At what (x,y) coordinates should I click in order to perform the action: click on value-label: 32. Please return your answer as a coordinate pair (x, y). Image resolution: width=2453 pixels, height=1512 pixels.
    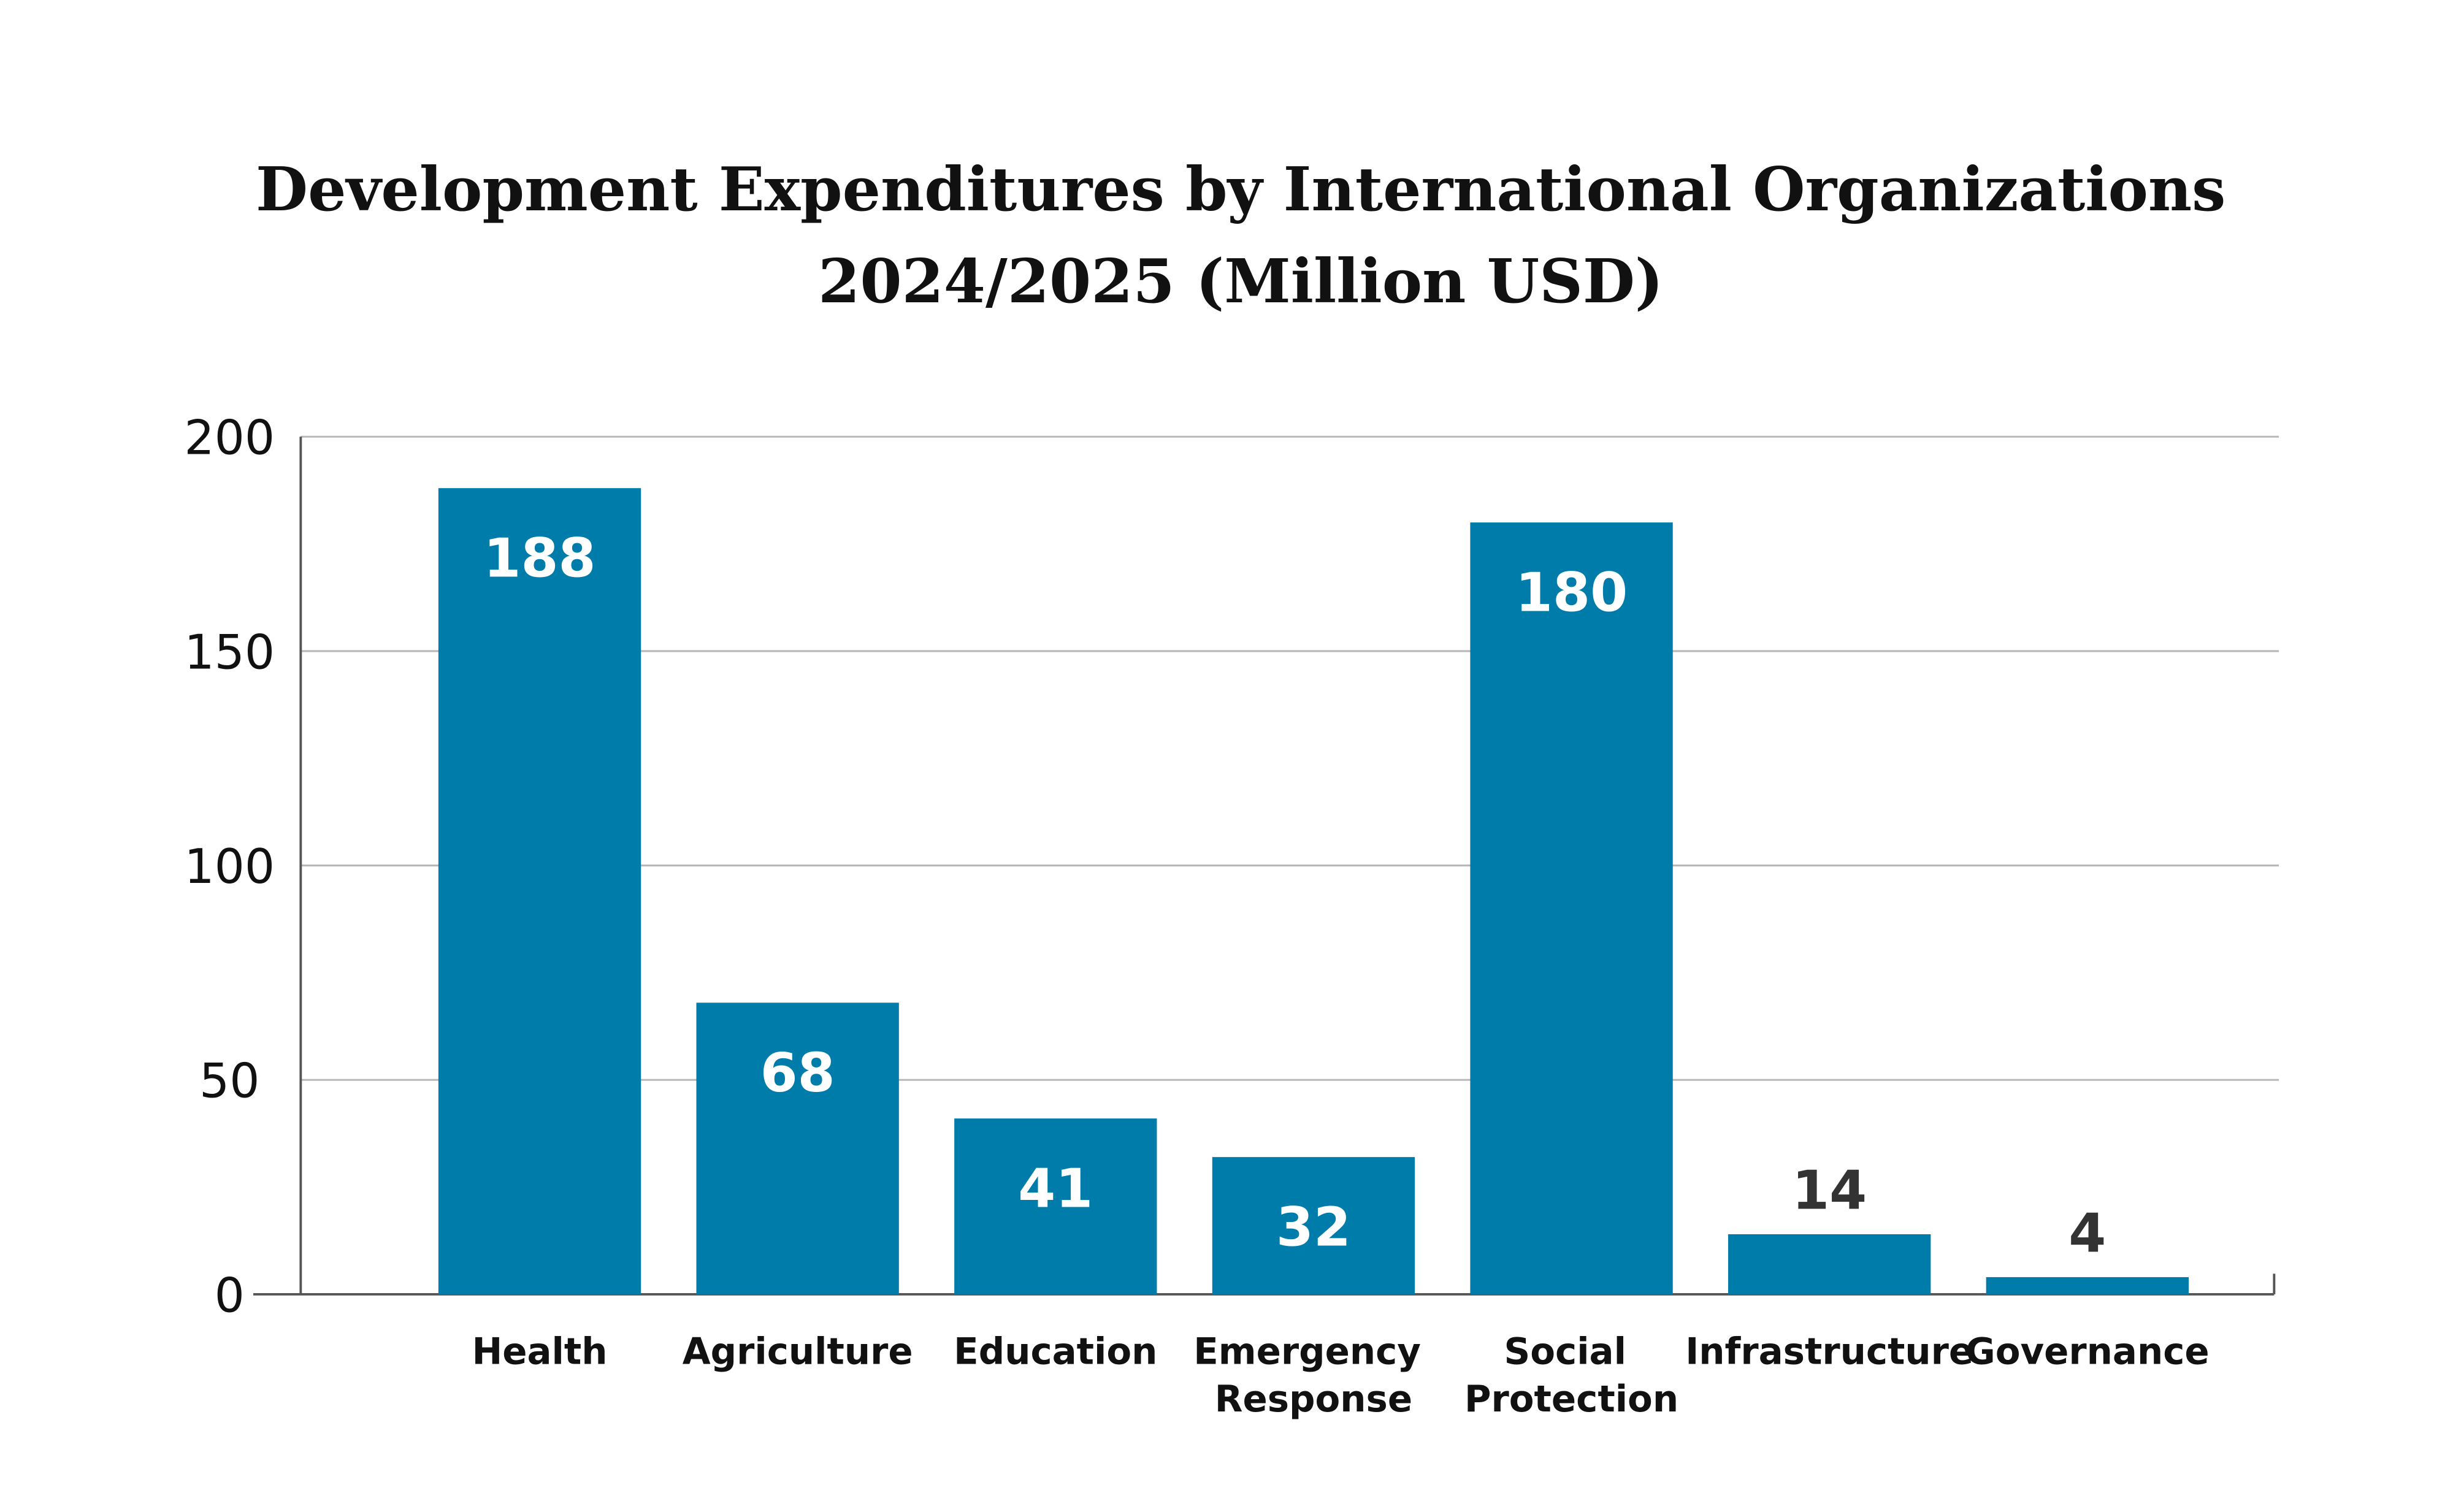
    Looking at the image, I should click on (1313, 1227).